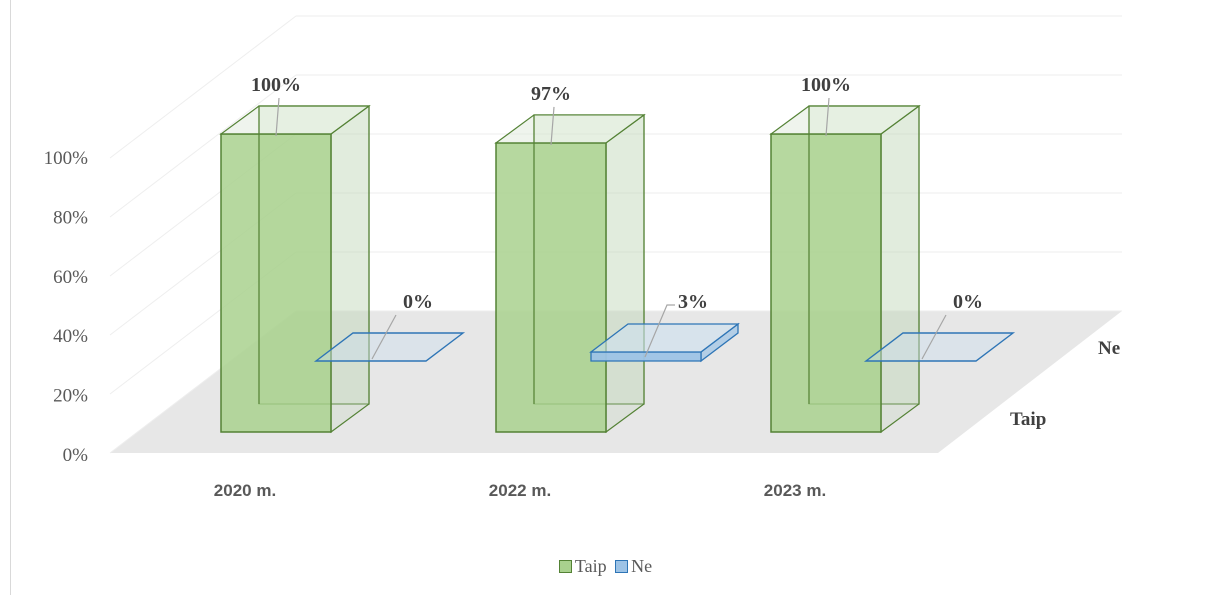  I want to click on depth-axis-label-taip: Taip, so click(1028, 419).